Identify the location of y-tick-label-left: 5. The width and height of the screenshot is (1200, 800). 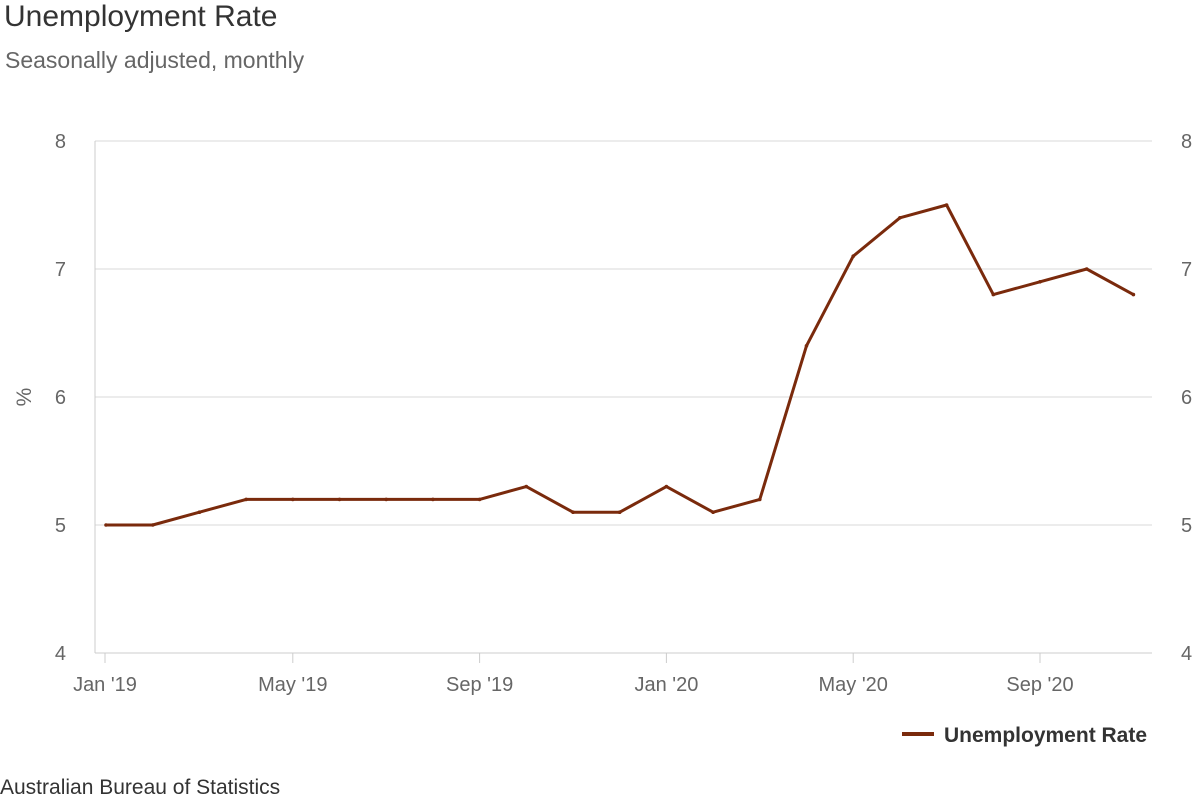
(60, 526).